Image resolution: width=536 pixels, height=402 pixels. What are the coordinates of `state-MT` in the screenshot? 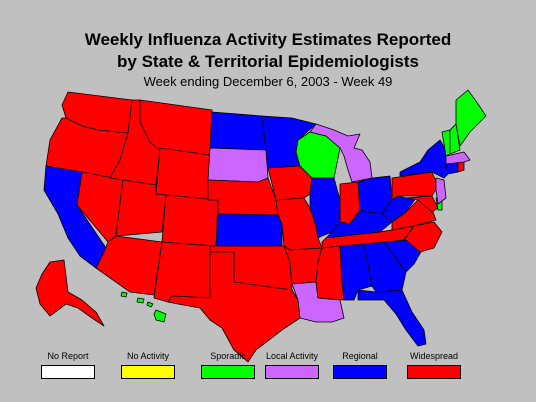 It's located at (176, 127).